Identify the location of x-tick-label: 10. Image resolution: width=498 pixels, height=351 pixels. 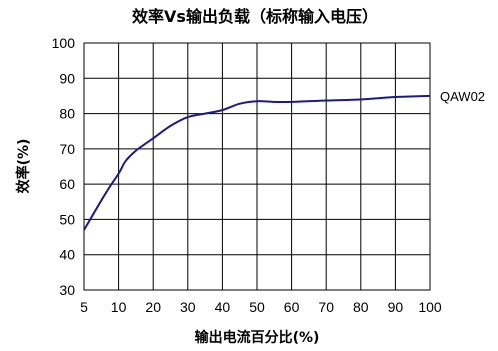
(119, 307).